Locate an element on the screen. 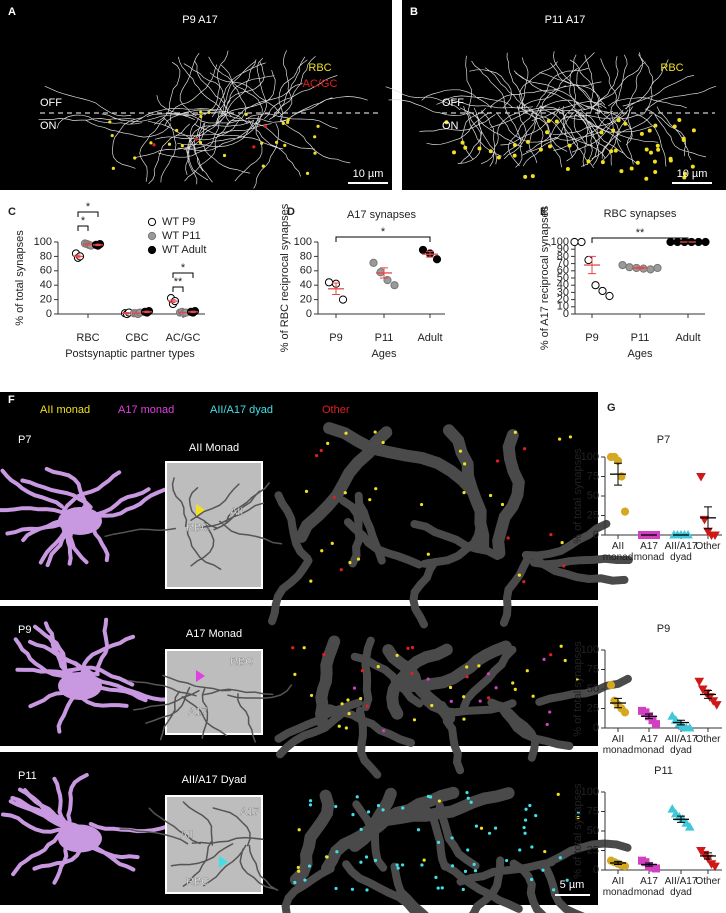 This screenshot has width=726, height=913. x-tick-label: Adult is located at coordinates (687, 338).